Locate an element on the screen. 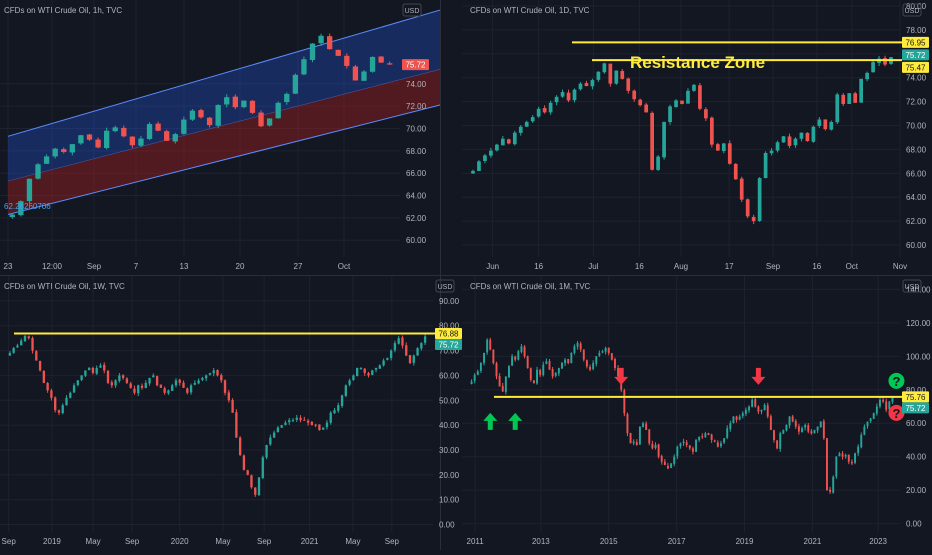 This screenshot has width=932, height=555. down-arrow-icon is located at coordinates (621, 376).